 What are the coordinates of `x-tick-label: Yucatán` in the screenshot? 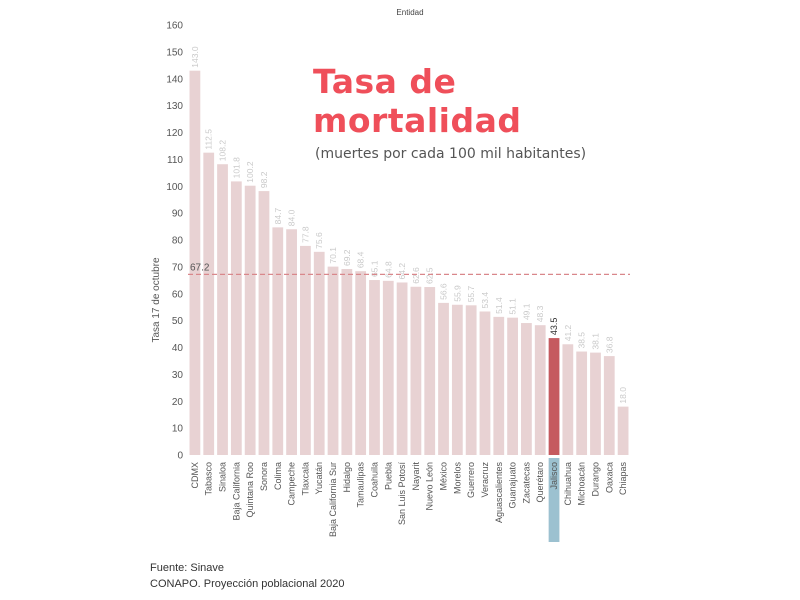 It's located at (319, 478).